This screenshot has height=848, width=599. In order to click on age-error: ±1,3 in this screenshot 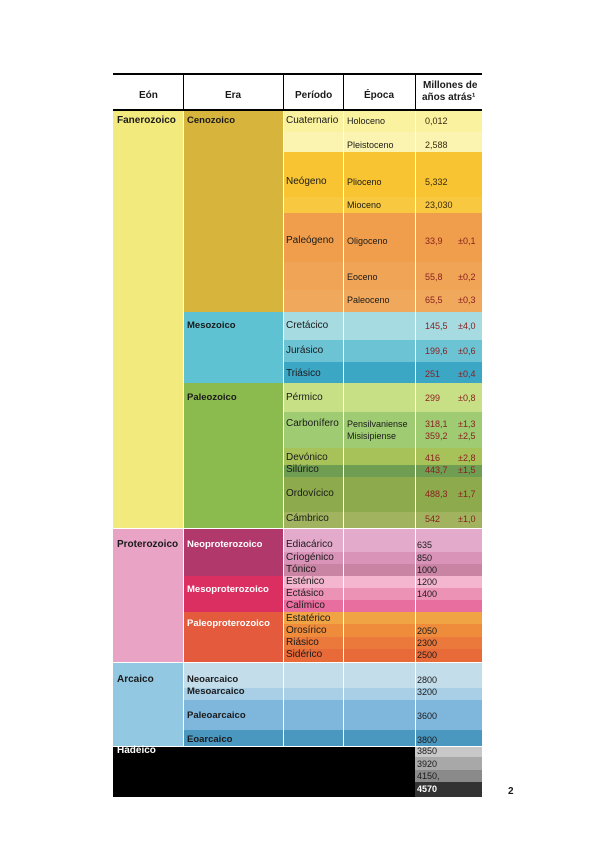, I will do `click(467, 424)`.